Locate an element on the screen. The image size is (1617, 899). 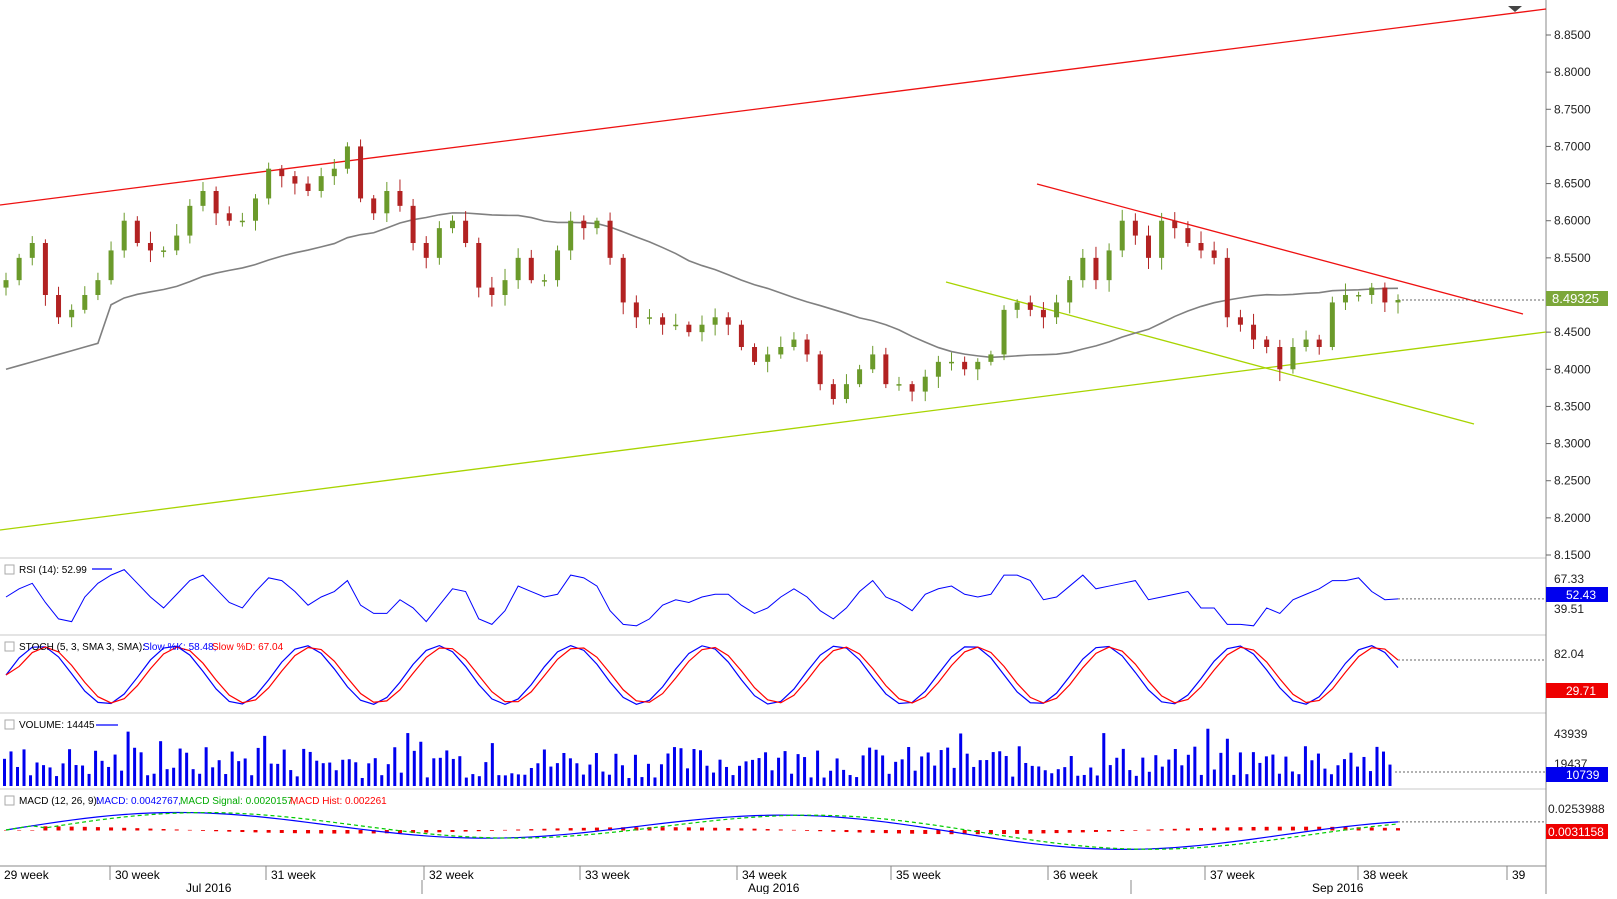
volume-close-icon is located at coordinates (9, 724).